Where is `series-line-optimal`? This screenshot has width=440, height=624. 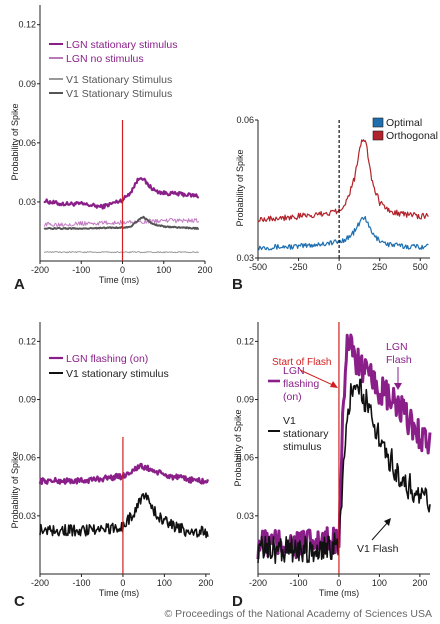 series-line-optimal is located at coordinates (343, 233).